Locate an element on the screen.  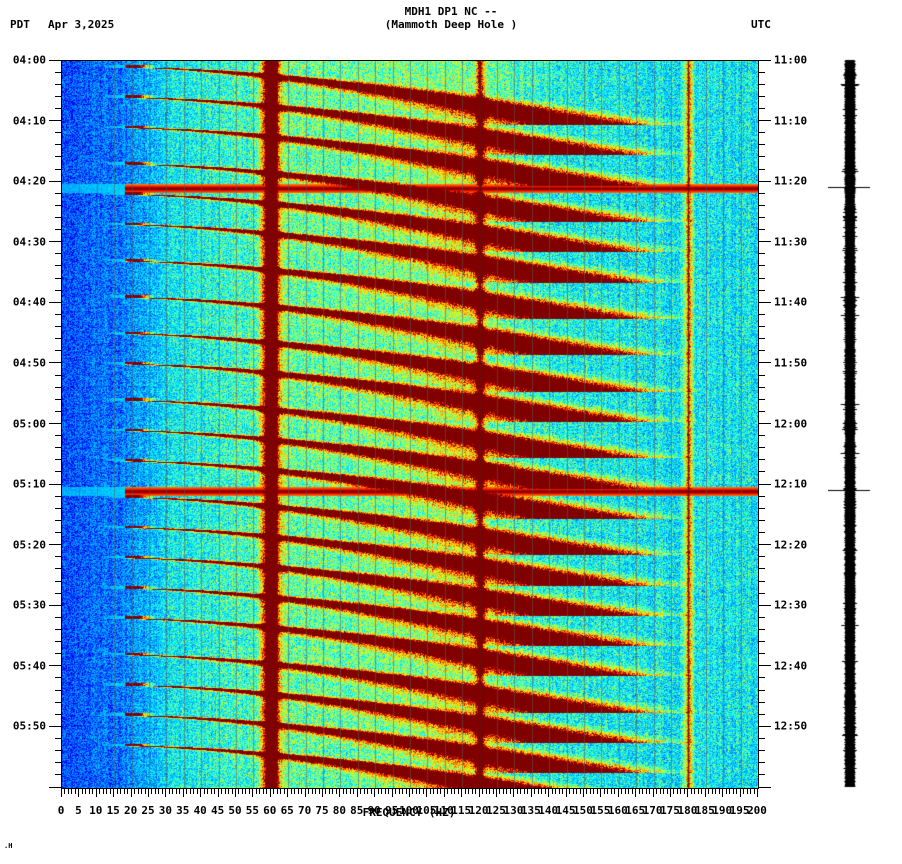
y-axis-pdt-label: 04:30 is located at coordinates (29, 242).